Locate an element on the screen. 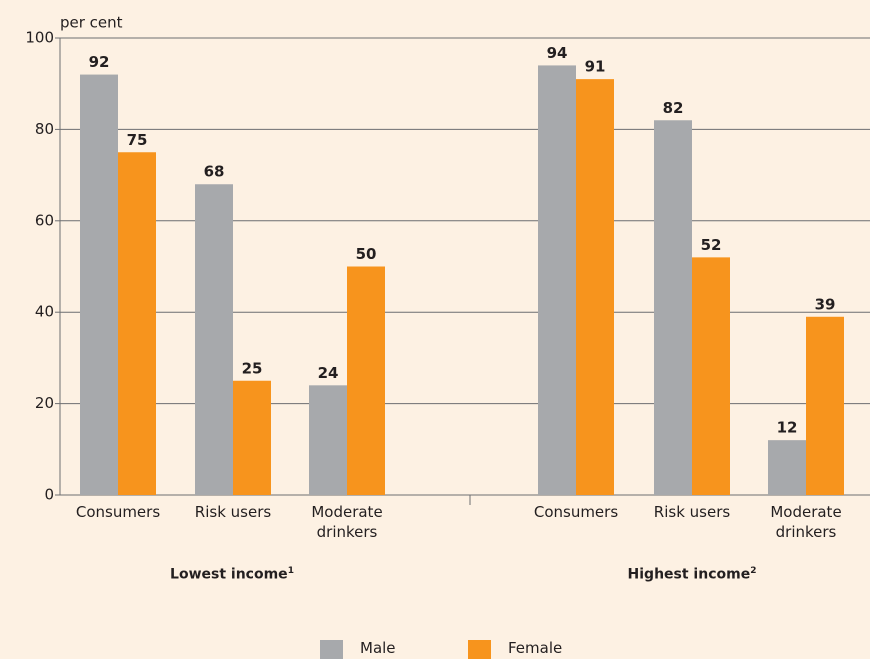 The image size is (870, 659). data-label: 50 is located at coordinates (366, 254).